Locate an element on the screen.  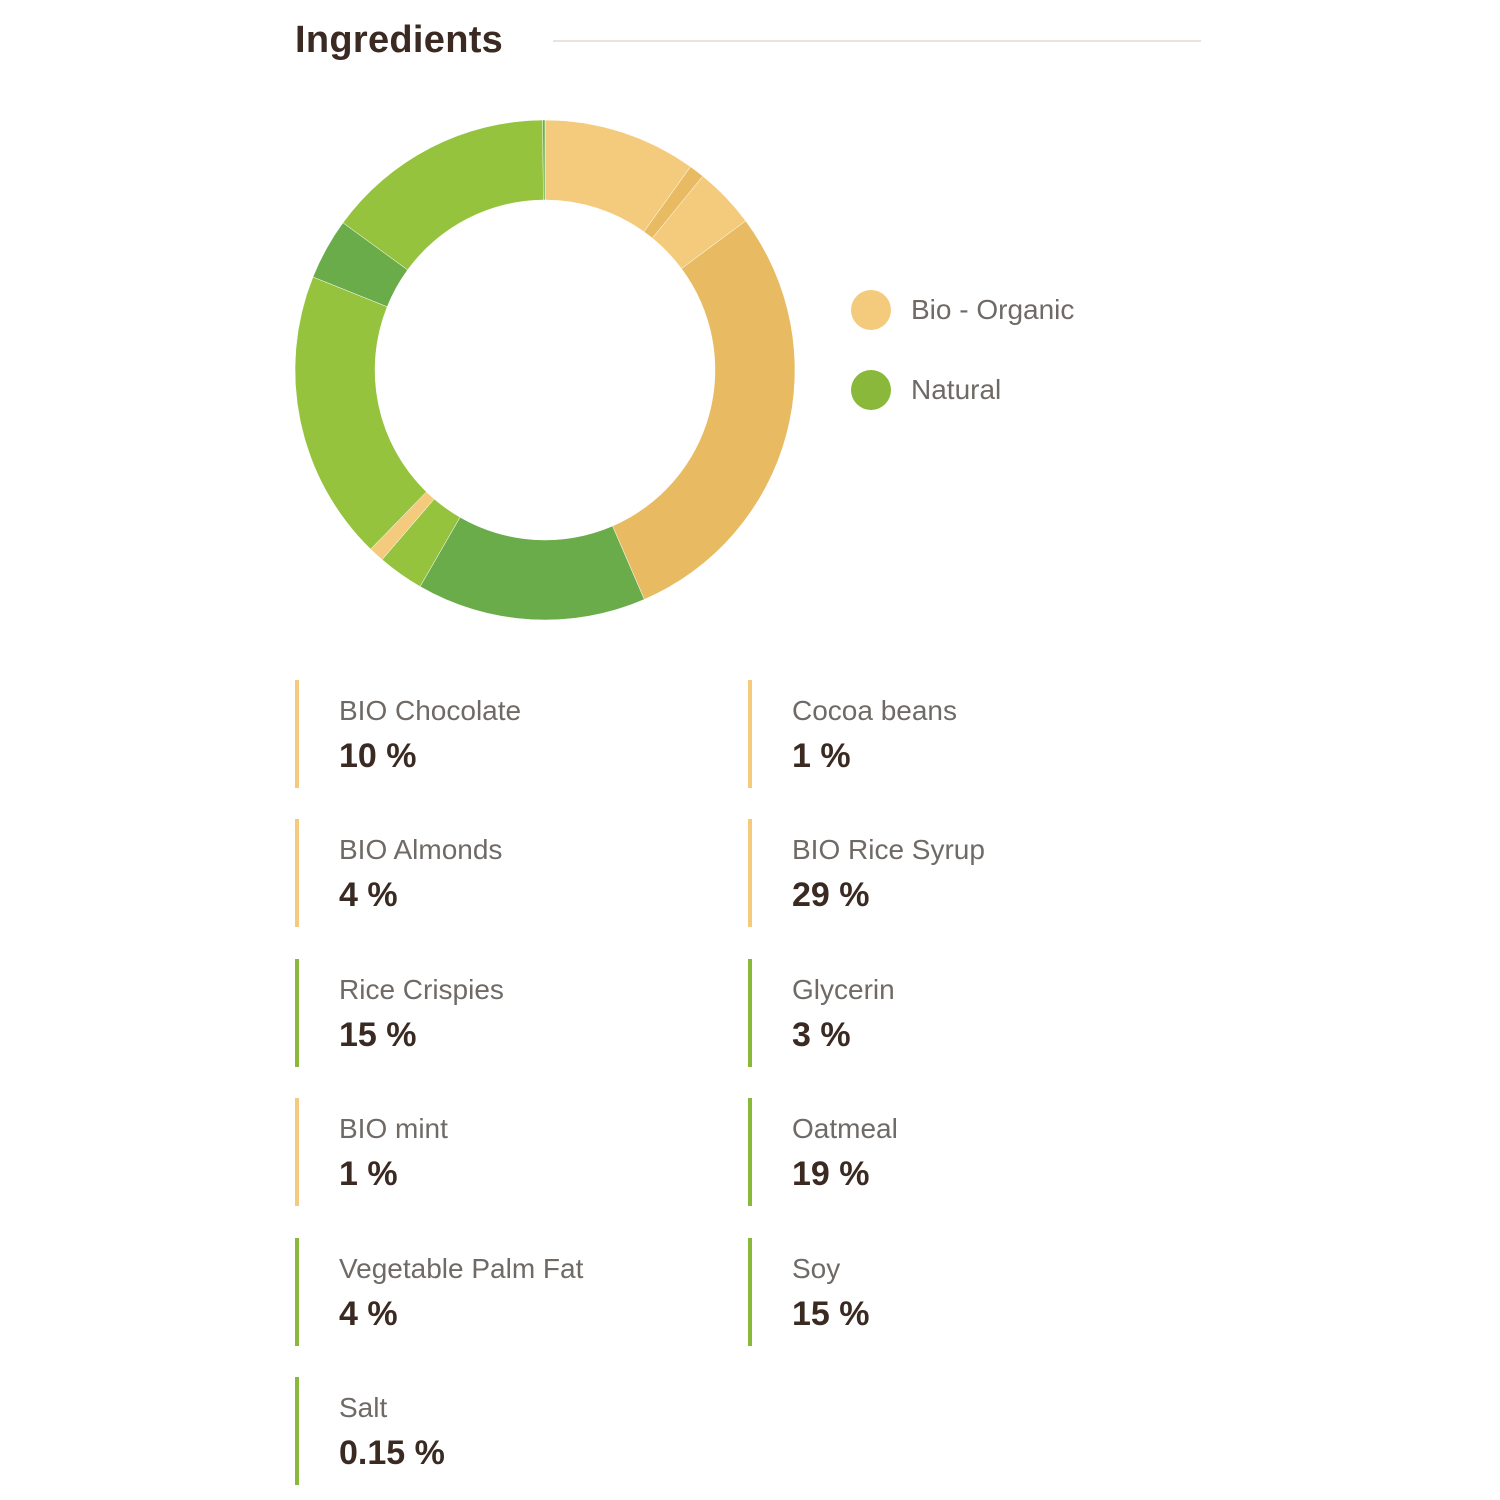
legend-item-natural: Natural is located at coordinates (1031, 390).